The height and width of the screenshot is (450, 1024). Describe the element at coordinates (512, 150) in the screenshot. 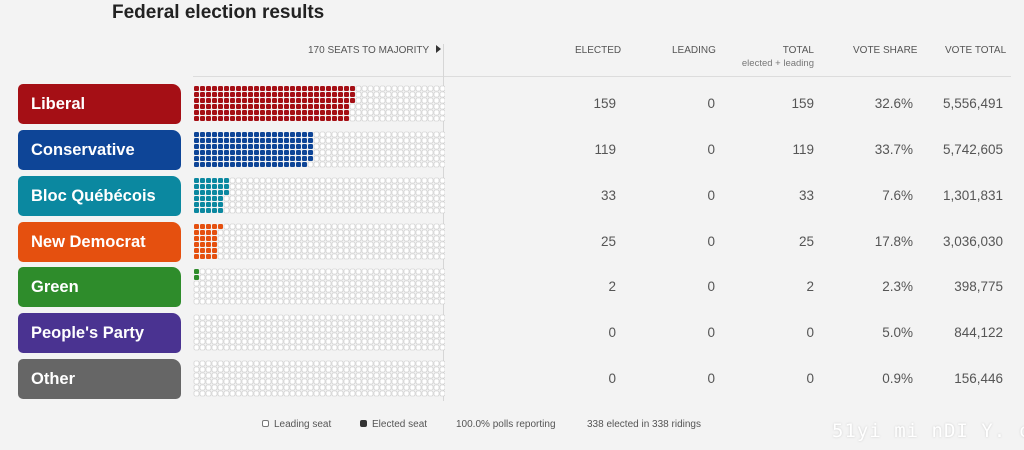

I see `table-row: Conservative 119 0 119 33.7% 5,742,605` at that location.